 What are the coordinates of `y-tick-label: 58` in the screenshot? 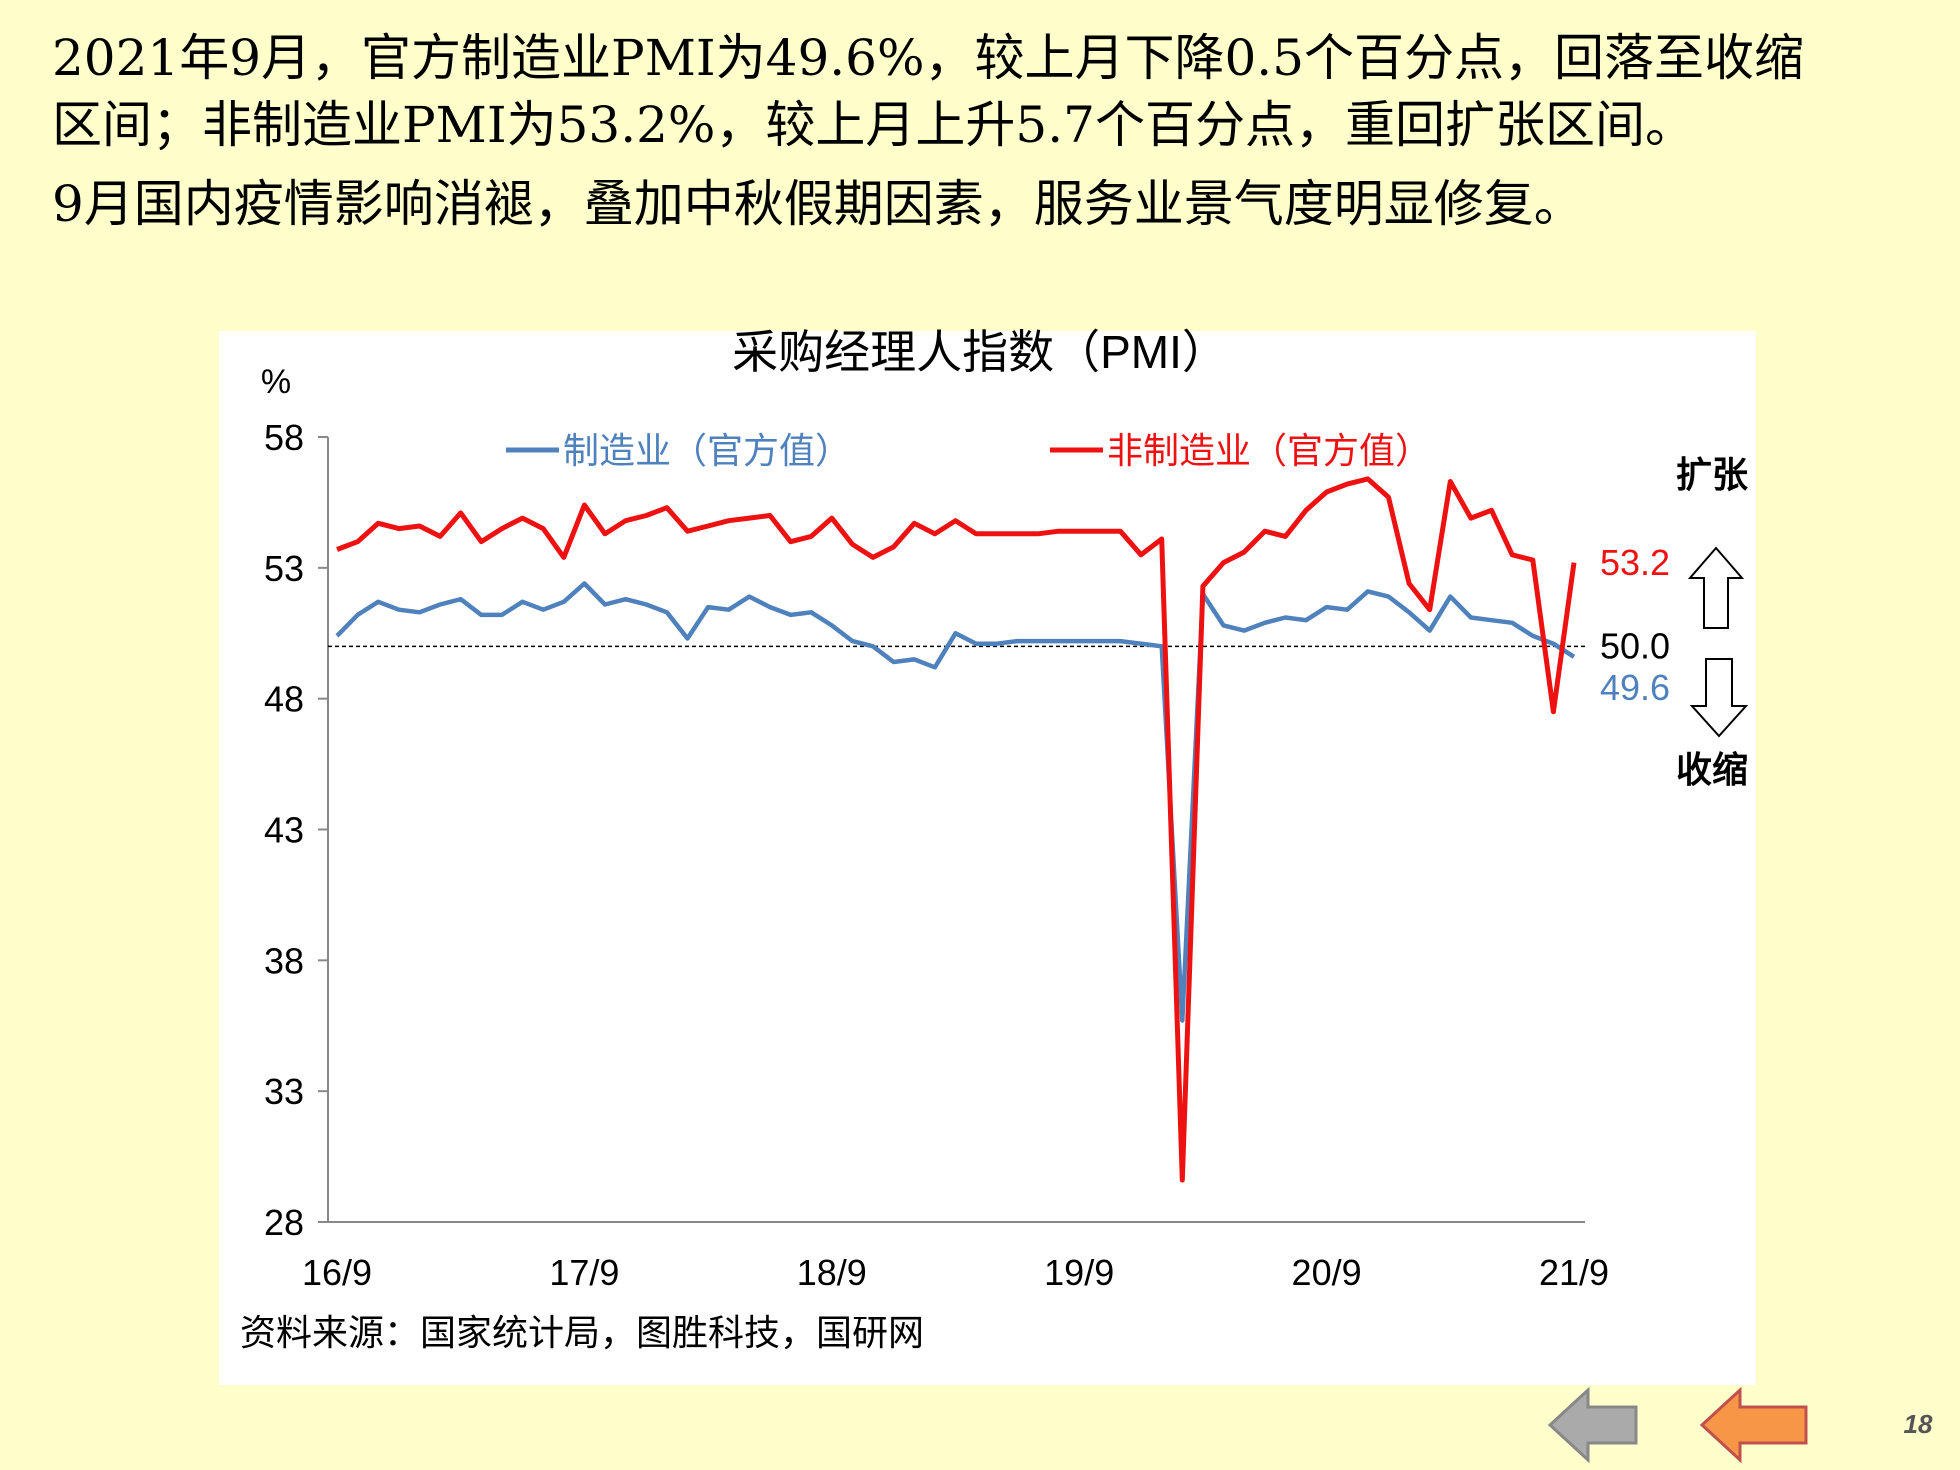 It's located at (284, 437).